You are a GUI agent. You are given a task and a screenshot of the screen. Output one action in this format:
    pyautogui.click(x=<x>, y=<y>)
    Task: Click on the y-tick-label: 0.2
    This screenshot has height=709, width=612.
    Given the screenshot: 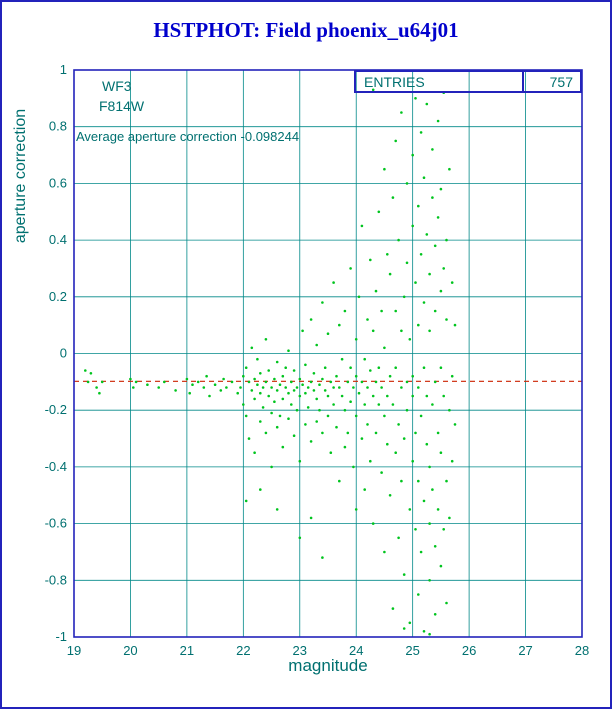 What is the action you would take?
    pyautogui.click(x=58, y=296)
    